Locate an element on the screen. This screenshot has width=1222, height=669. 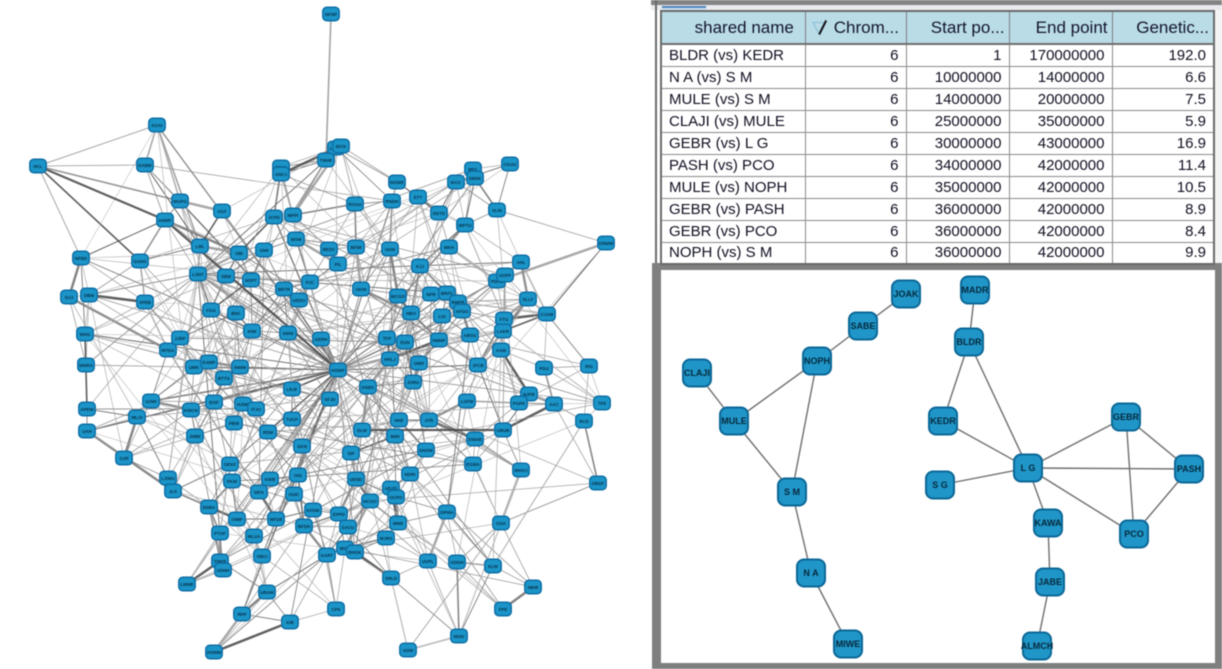
svg-text: NJFB is located at coordinates (528, 394).